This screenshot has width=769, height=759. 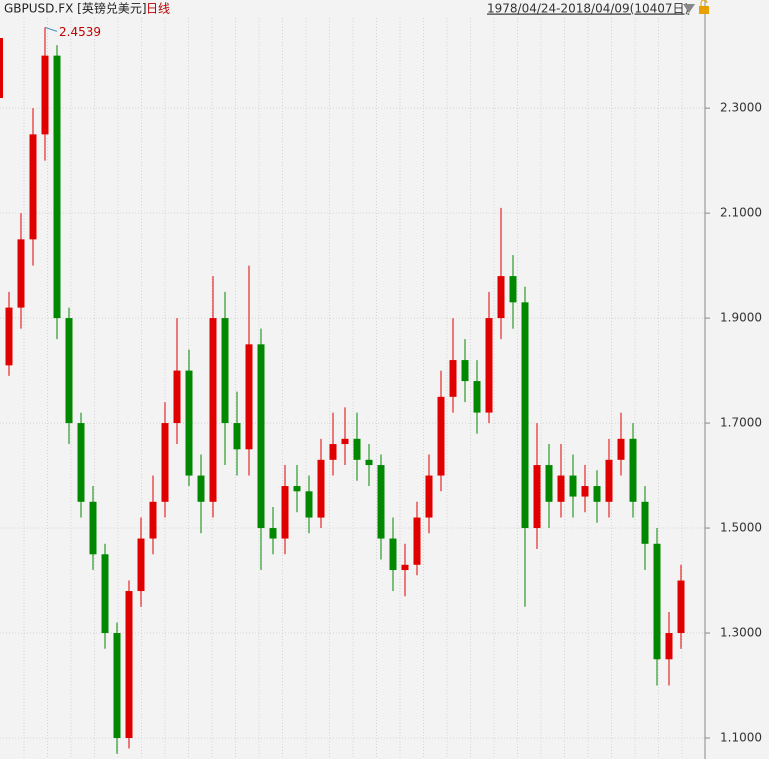 I want to click on y-tick-label: 1.9000, so click(x=741, y=318).